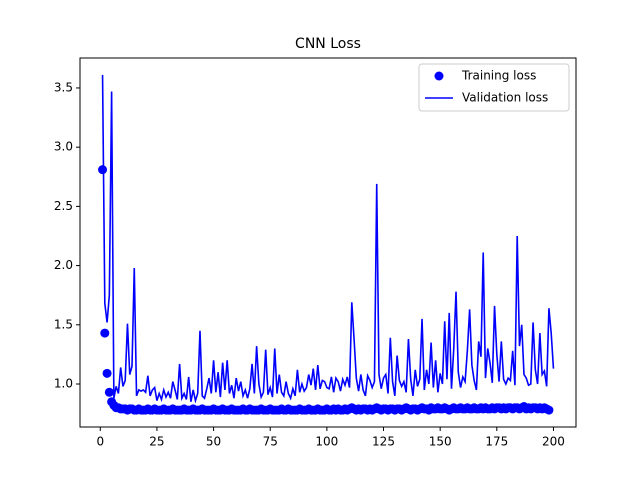  Describe the element at coordinates (63, 87) in the screenshot. I see `y-tick-label: 3.5` at that location.